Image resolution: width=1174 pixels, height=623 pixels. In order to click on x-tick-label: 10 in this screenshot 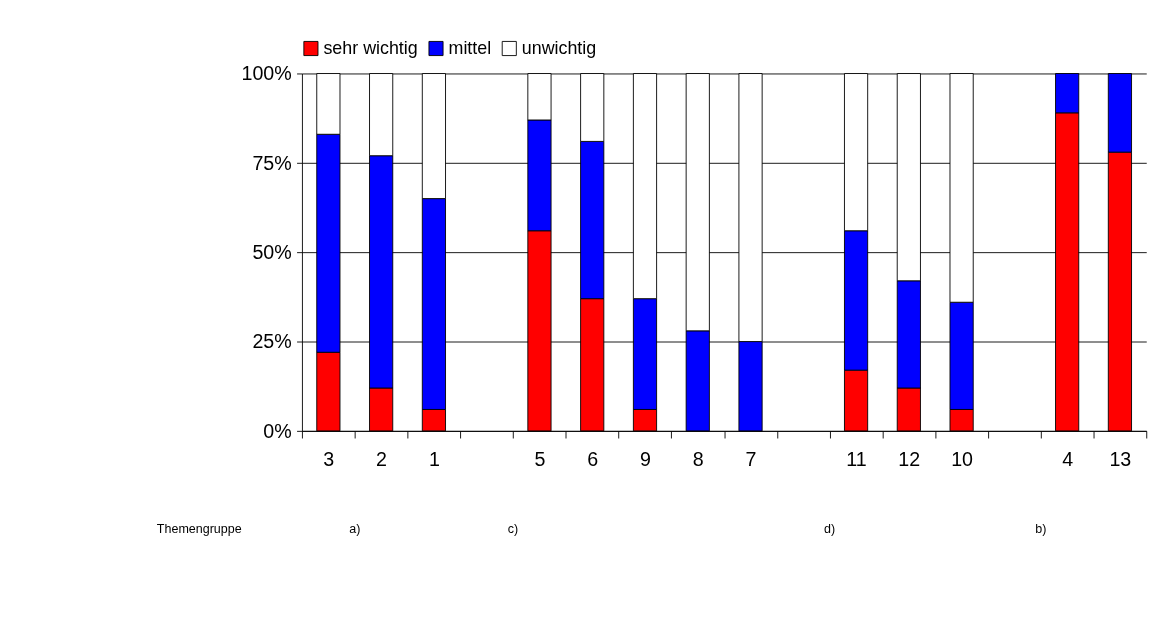, I will do `click(962, 459)`.